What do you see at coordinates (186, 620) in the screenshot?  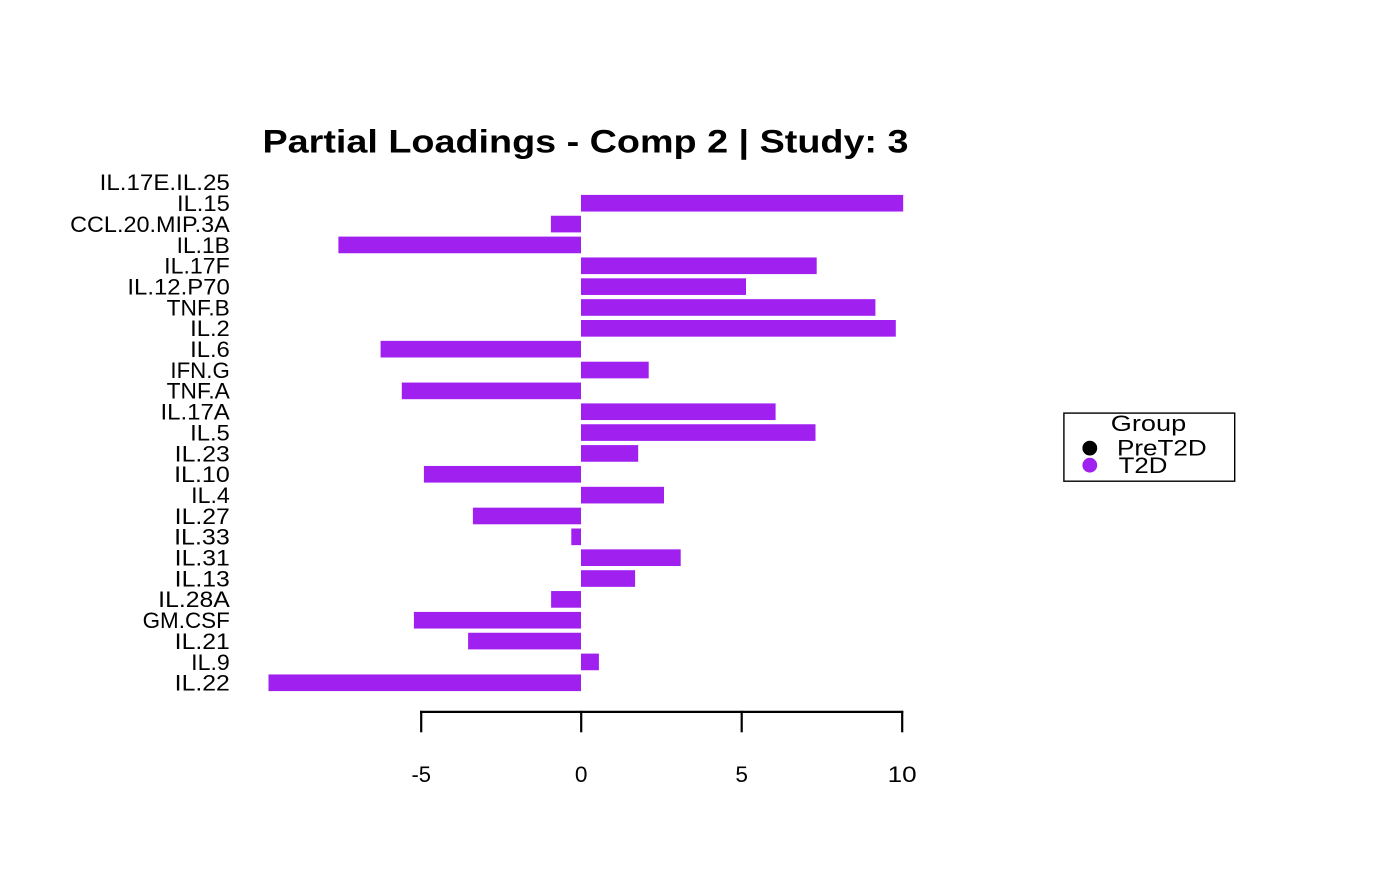 I see `svg-text: GM.CSF` at bounding box center [186, 620].